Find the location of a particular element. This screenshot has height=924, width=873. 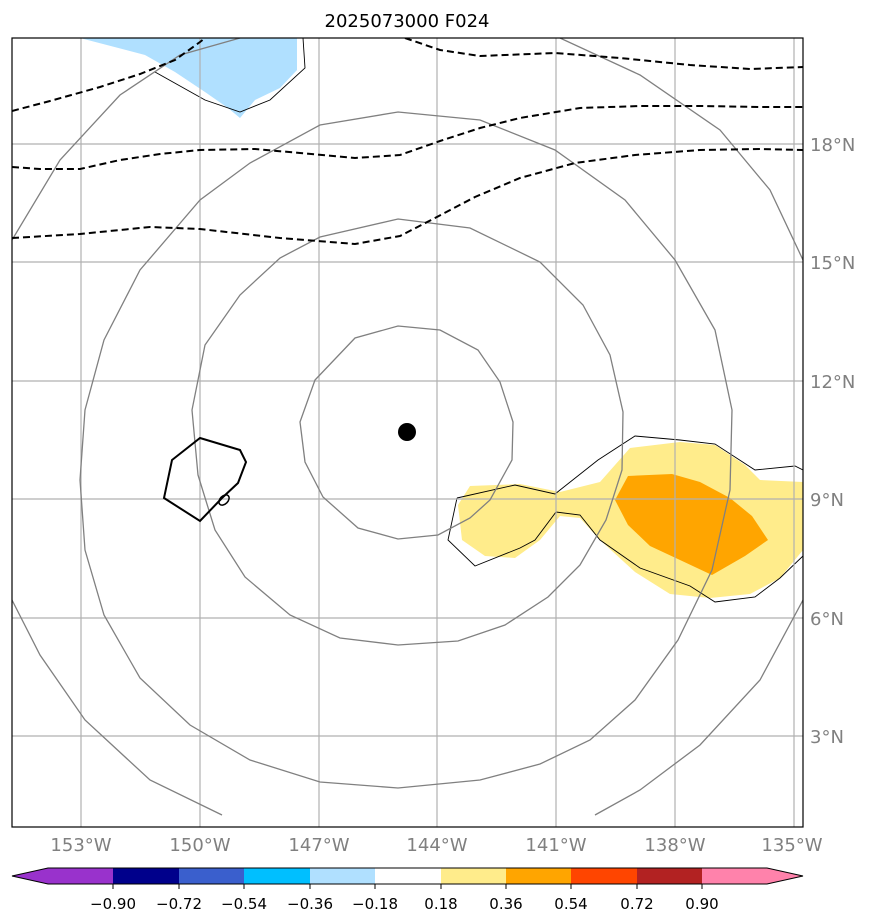

small-closed-contour is located at coordinates (224, 500).